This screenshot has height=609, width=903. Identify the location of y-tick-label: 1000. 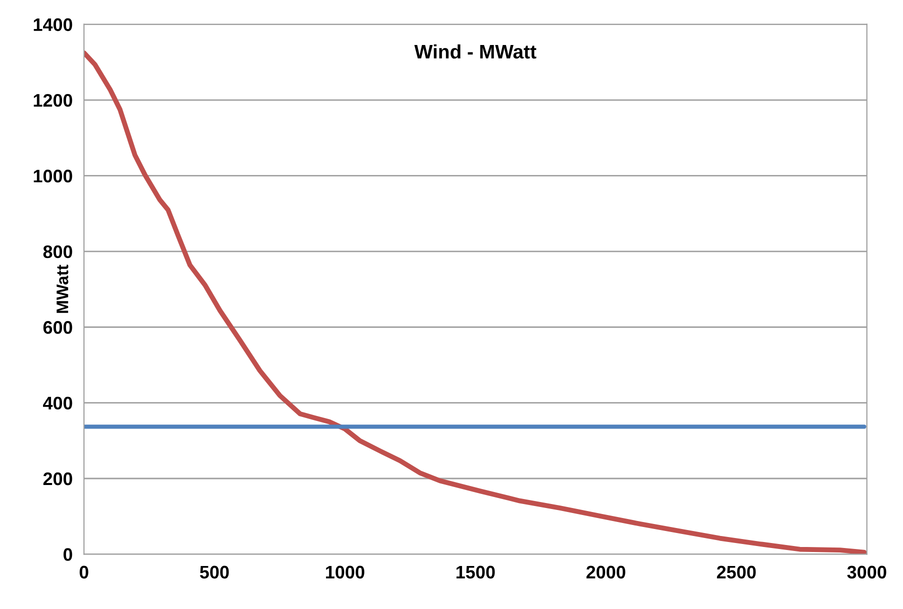
(53, 176).